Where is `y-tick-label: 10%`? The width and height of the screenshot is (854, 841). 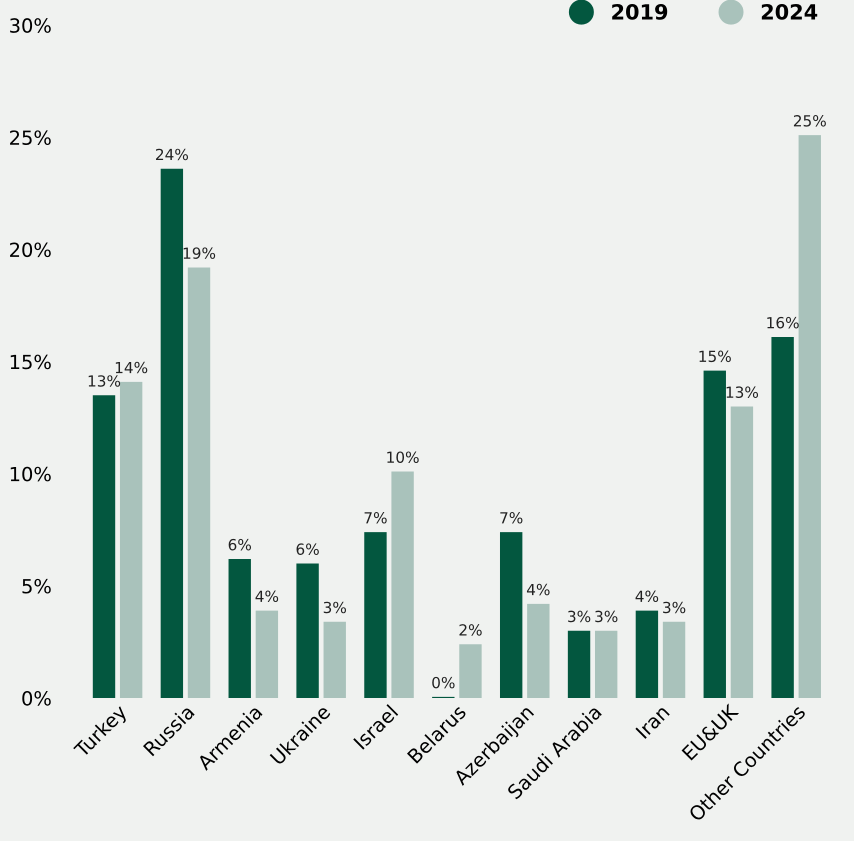 y-tick-label: 10% is located at coordinates (30, 474).